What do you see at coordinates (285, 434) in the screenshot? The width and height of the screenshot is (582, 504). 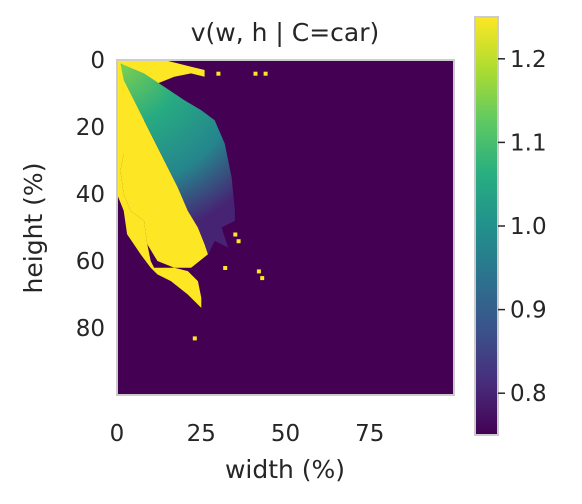 I see `x-tick-label: 50` at bounding box center [285, 434].